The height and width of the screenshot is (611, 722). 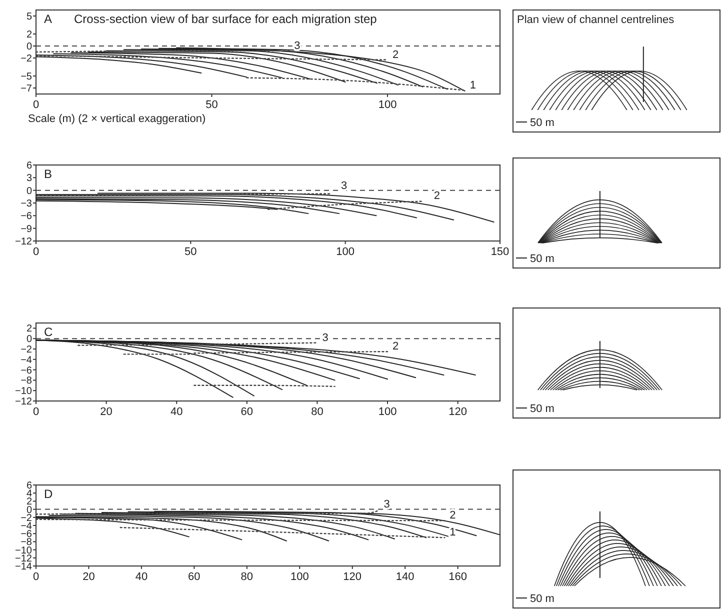 What do you see at coordinates (596, 20) in the screenshot?
I see `text: Plan view of channel centrelines` at bounding box center [596, 20].